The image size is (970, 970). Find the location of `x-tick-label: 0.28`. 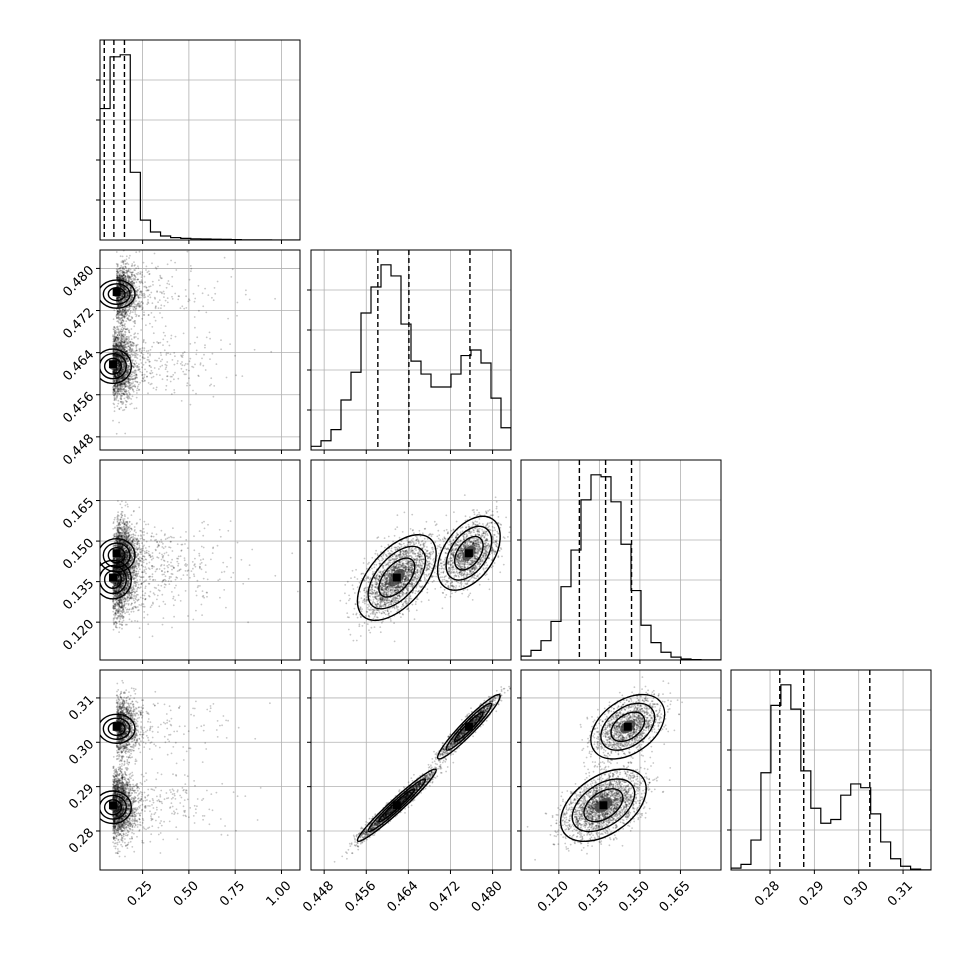

x-tick-label: 0.28 is located at coordinates (767, 893).